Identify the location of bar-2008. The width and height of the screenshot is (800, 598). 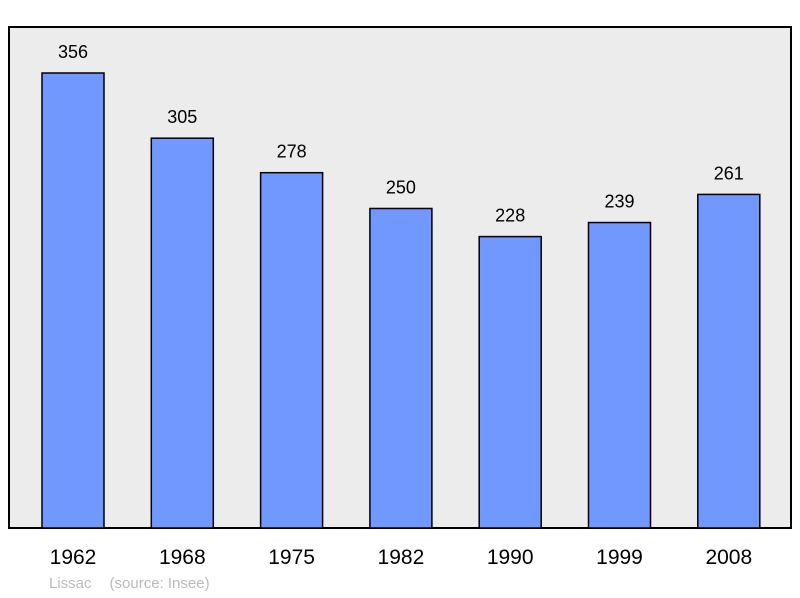
(729, 361).